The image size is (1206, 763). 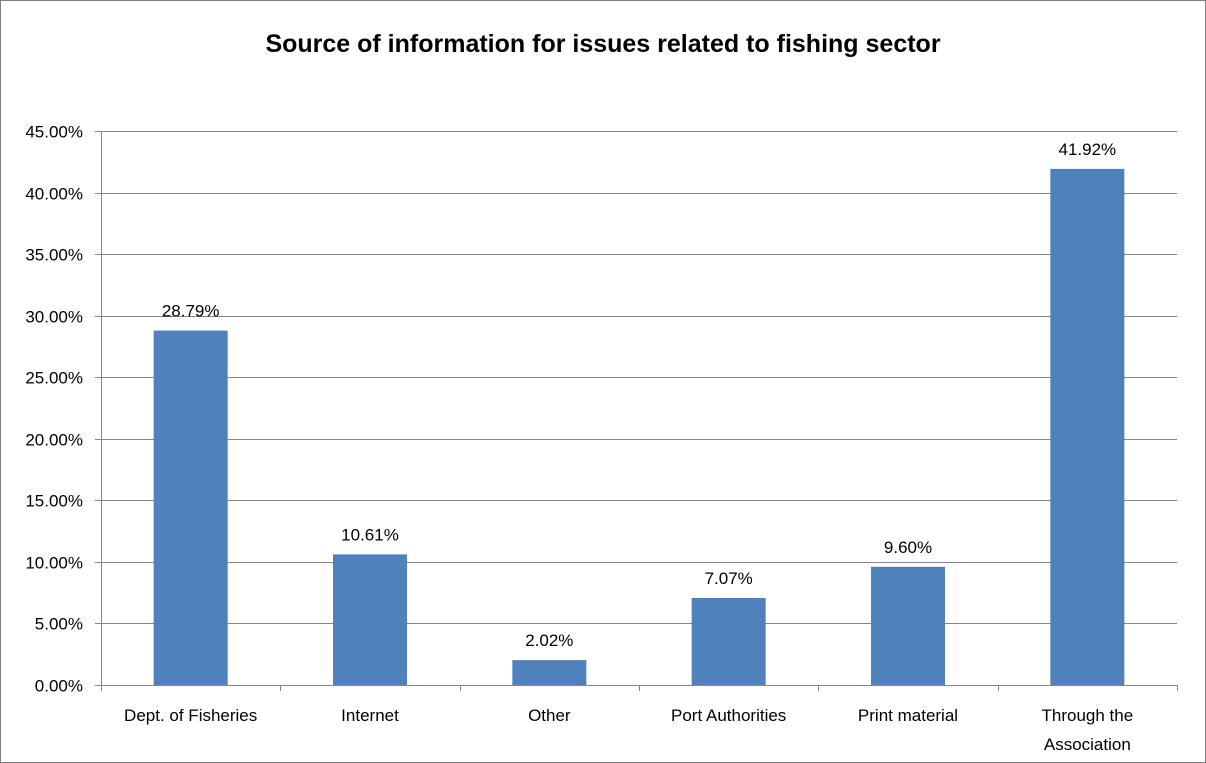 I want to click on y-tick-label: 45.00%, so click(x=54, y=132).